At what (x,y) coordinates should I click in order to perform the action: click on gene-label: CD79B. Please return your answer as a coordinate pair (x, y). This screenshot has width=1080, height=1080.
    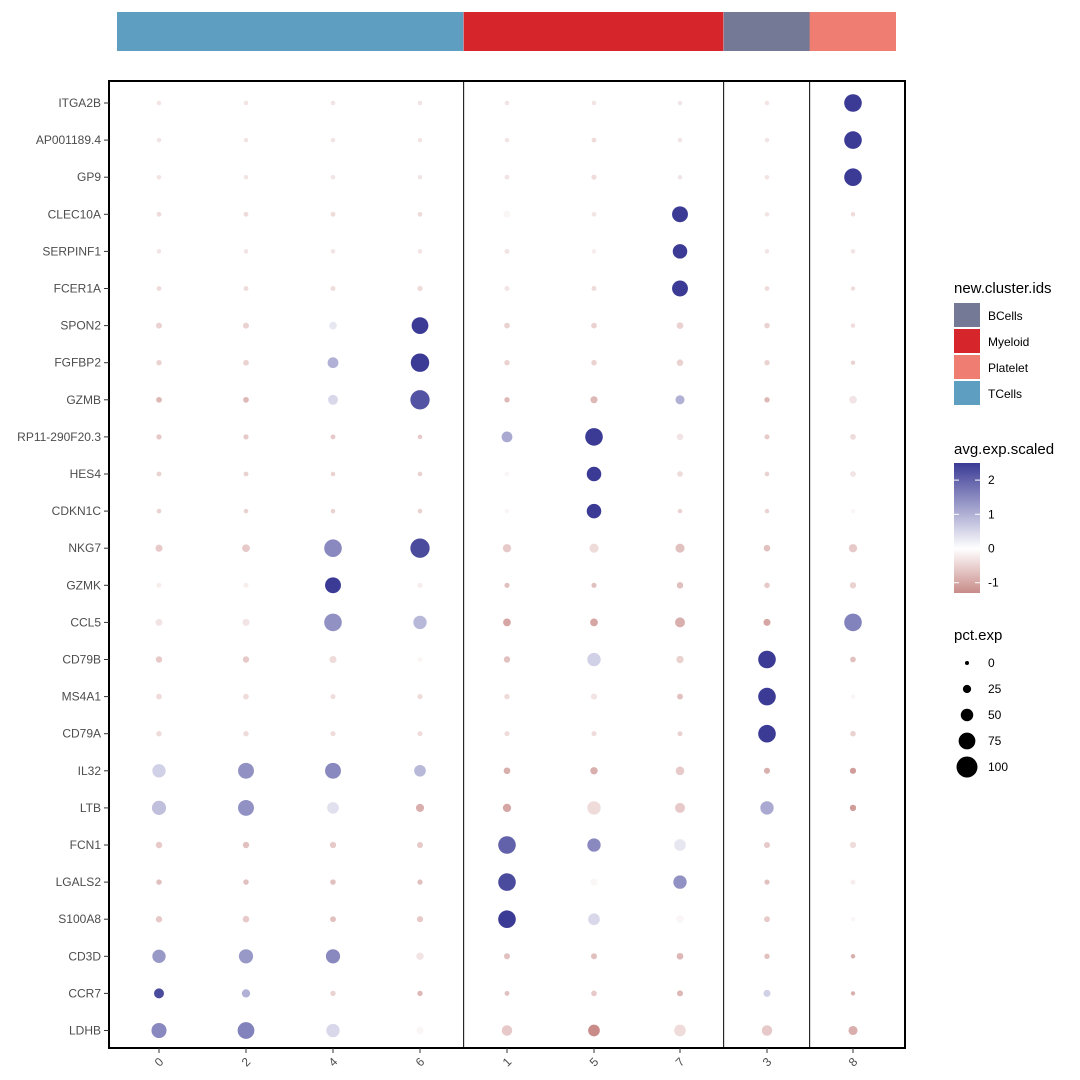
    Looking at the image, I should click on (81, 660).